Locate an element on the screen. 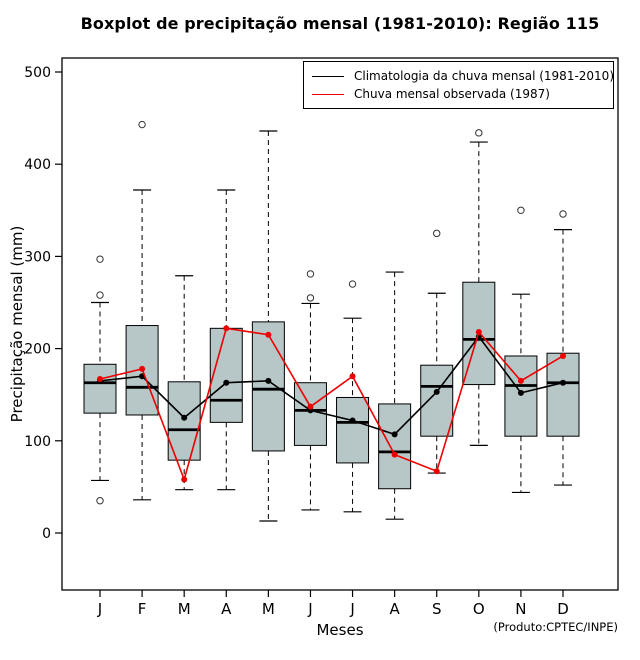 The height and width of the screenshot is (660, 640). y-tick-label: 200 is located at coordinates (37, 350).